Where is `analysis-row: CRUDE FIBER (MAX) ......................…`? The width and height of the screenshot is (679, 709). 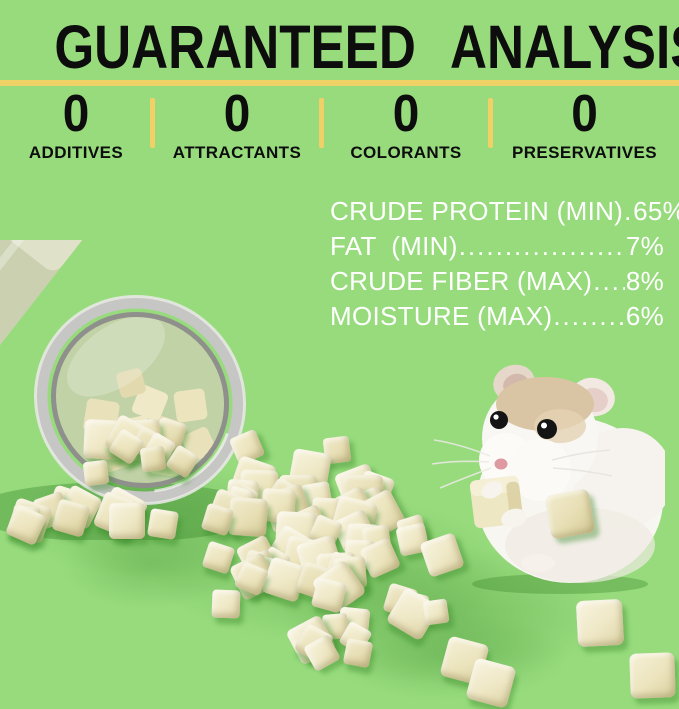
analysis-row: CRUDE FIBER (MAX) ......................… is located at coordinates (497, 283).